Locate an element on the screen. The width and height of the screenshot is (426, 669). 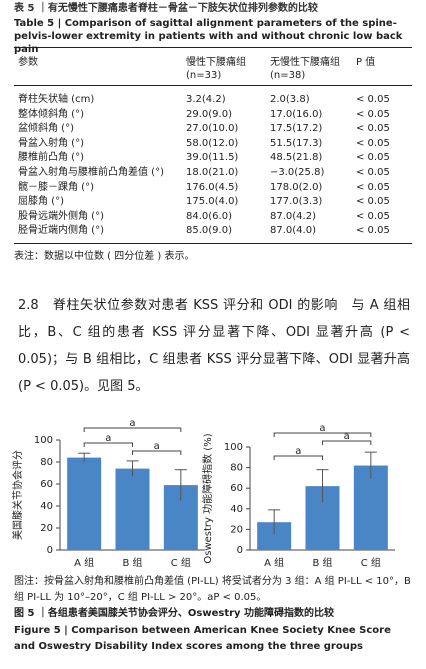
table-cell: 87.0(4.0) is located at coordinates (293, 231).